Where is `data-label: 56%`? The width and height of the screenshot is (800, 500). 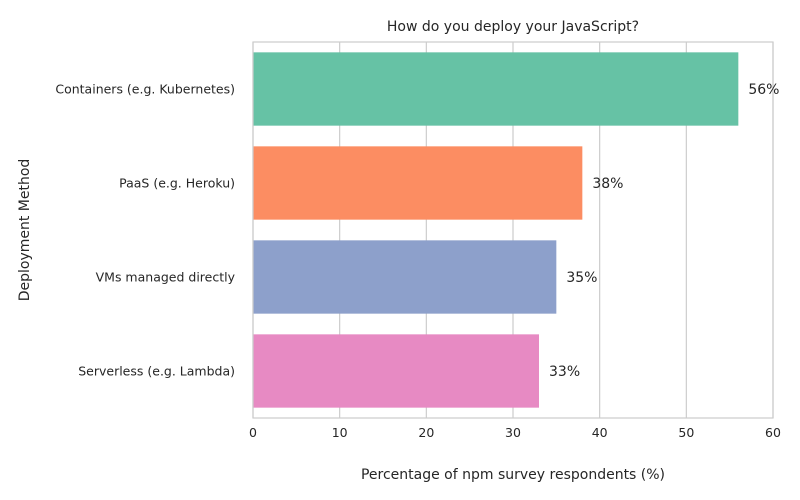
data-label: 56% is located at coordinates (763, 90).